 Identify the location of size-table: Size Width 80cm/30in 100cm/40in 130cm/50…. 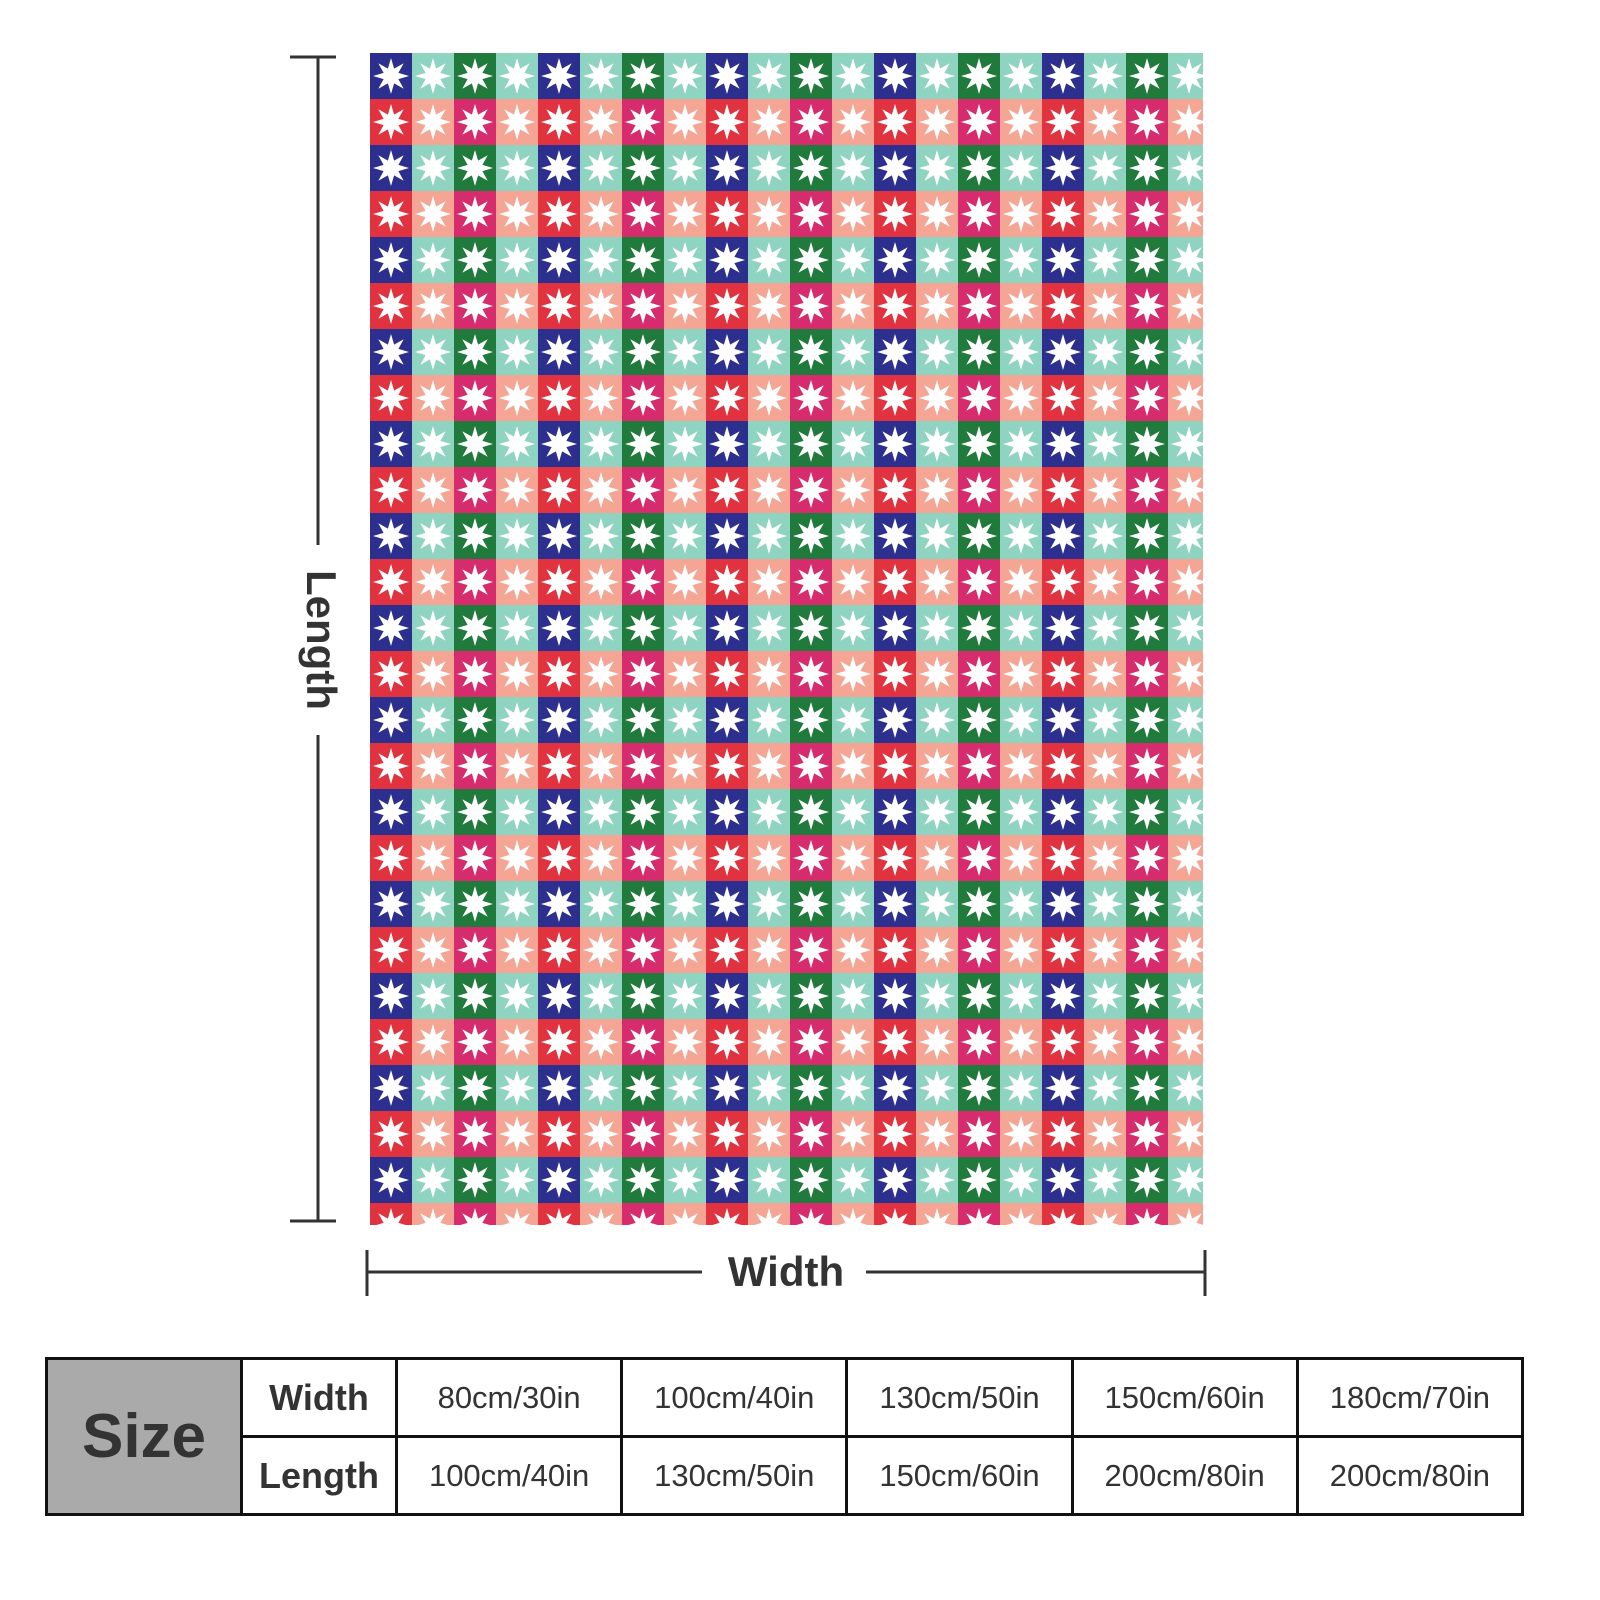
(785, 1436).